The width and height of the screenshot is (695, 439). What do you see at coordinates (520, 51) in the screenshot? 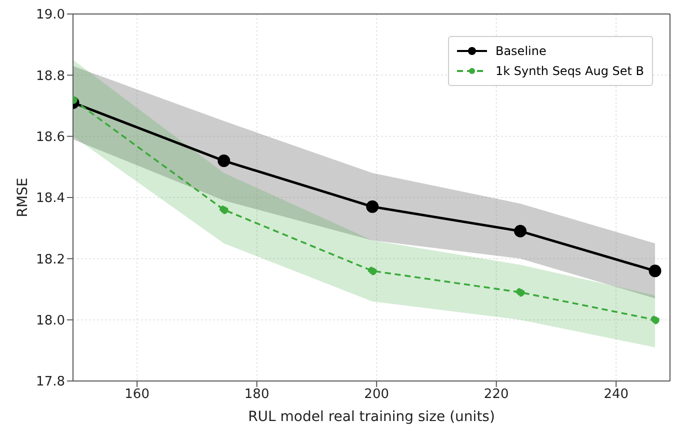
I see `legend-label: Baseline` at bounding box center [520, 51].